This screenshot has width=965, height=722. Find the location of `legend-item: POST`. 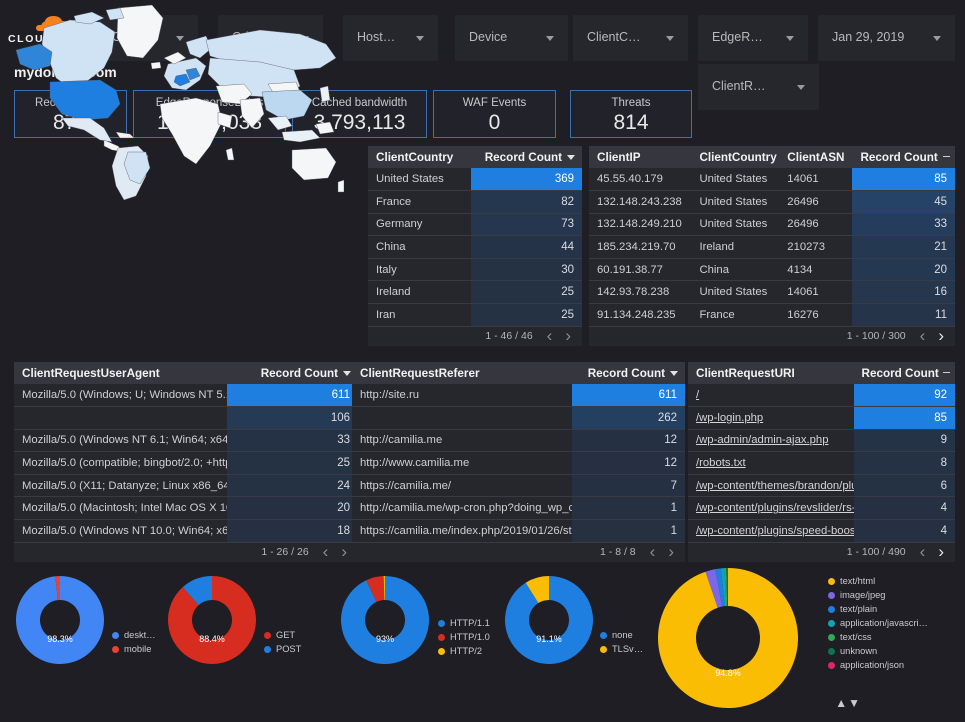

legend-item: POST is located at coordinates (282, 649).